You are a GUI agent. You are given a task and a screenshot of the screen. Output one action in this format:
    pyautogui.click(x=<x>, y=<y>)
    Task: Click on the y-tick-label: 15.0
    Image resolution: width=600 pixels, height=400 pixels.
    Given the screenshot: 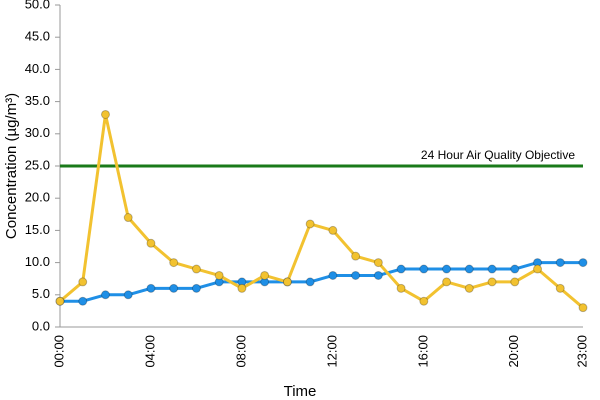 What is the action you would take?
    pyautogui.click(x=37, y=229)
    